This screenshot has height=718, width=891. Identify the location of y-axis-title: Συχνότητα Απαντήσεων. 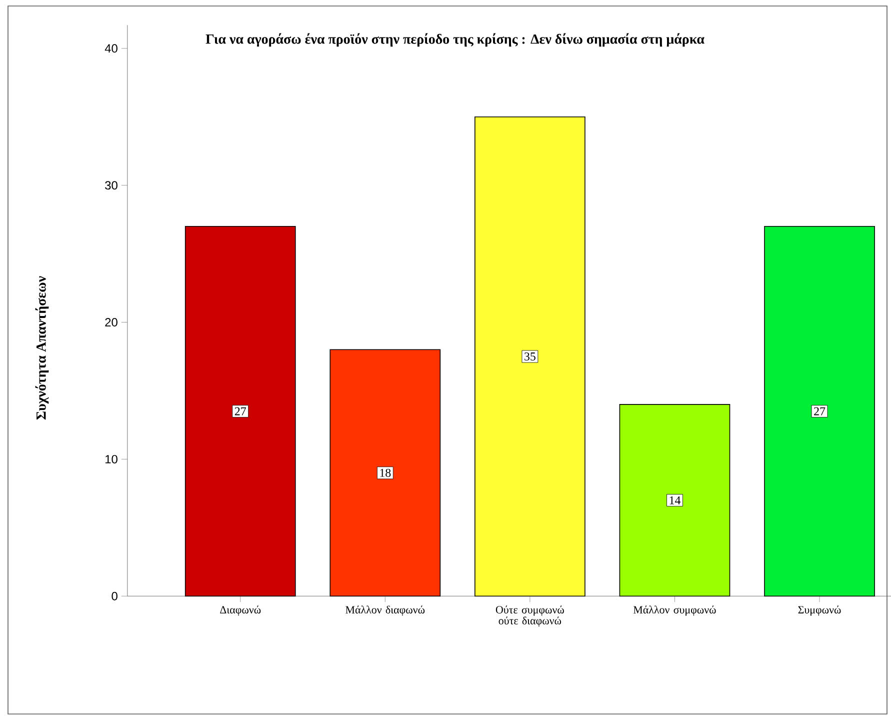
(42, 348).